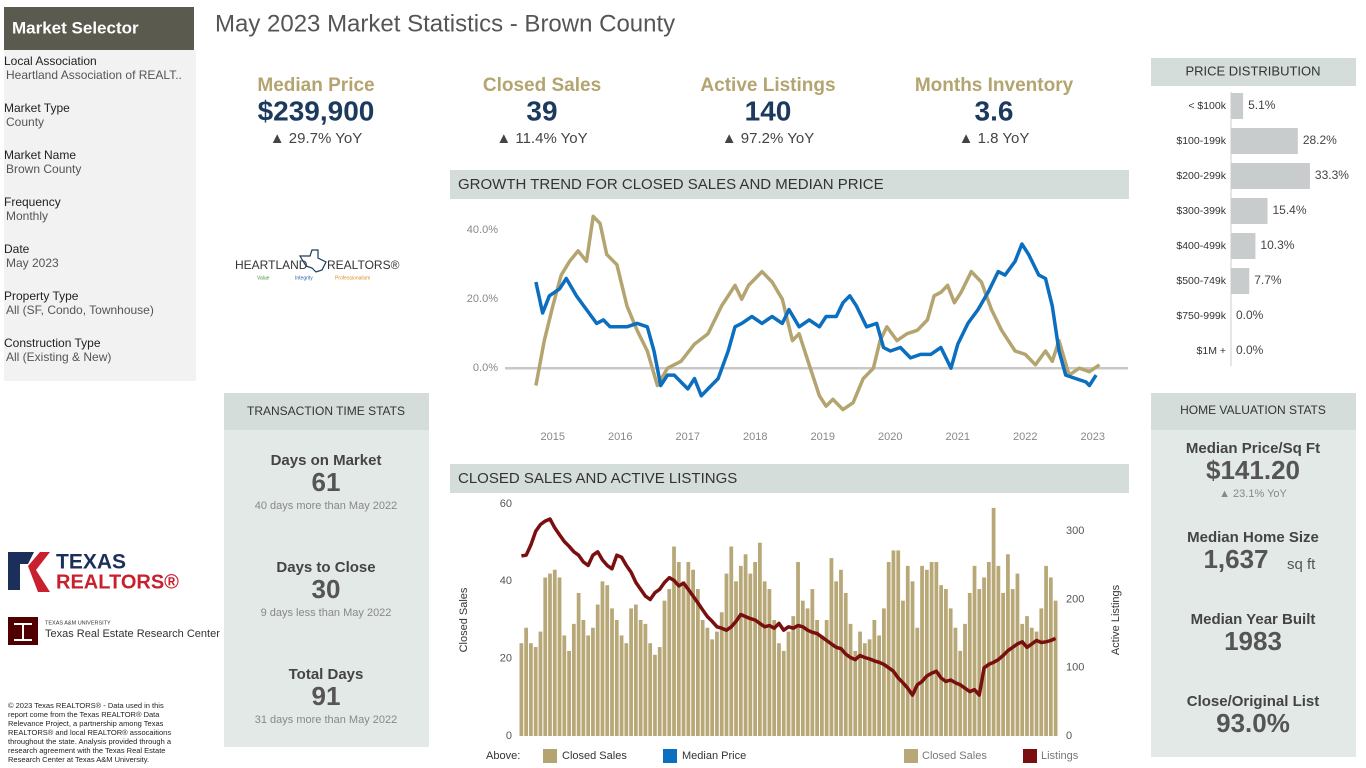  I want to click on x-tick-label: 2016, so click(620, 437).